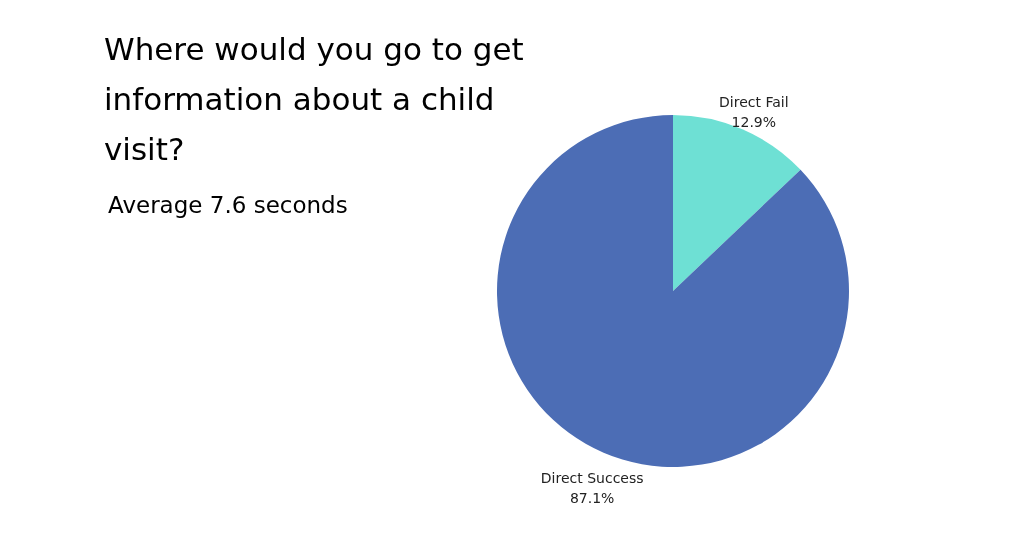  I want to click on slice-label: Direct Success, so click(592, 478).